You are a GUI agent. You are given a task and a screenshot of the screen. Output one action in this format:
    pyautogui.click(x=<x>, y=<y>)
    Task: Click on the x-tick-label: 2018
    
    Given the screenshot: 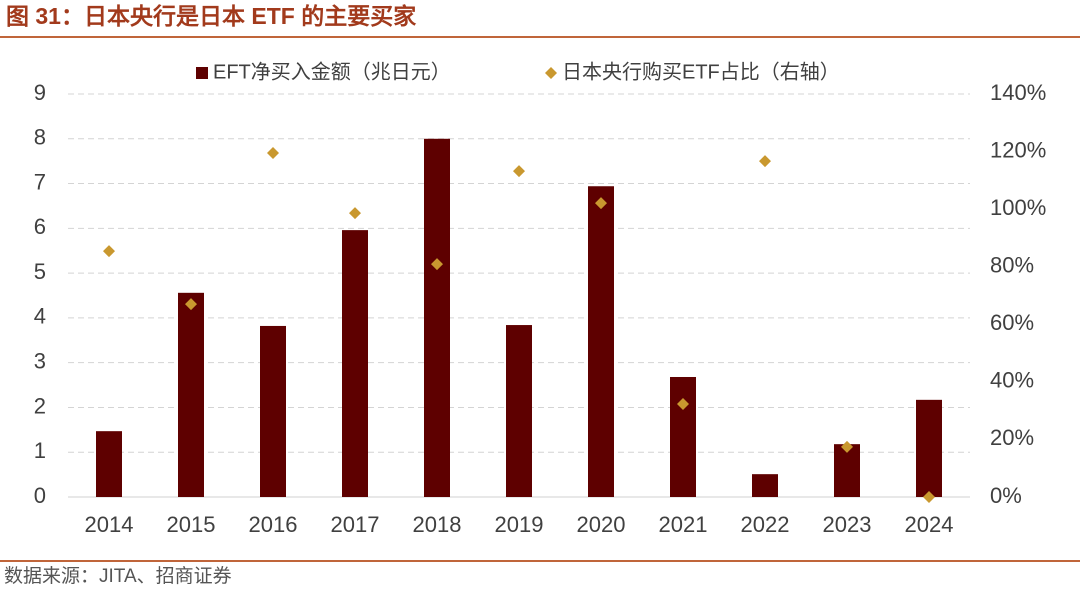 What is the action you would take?
    pyautogui.click(x=437, y=524)
    